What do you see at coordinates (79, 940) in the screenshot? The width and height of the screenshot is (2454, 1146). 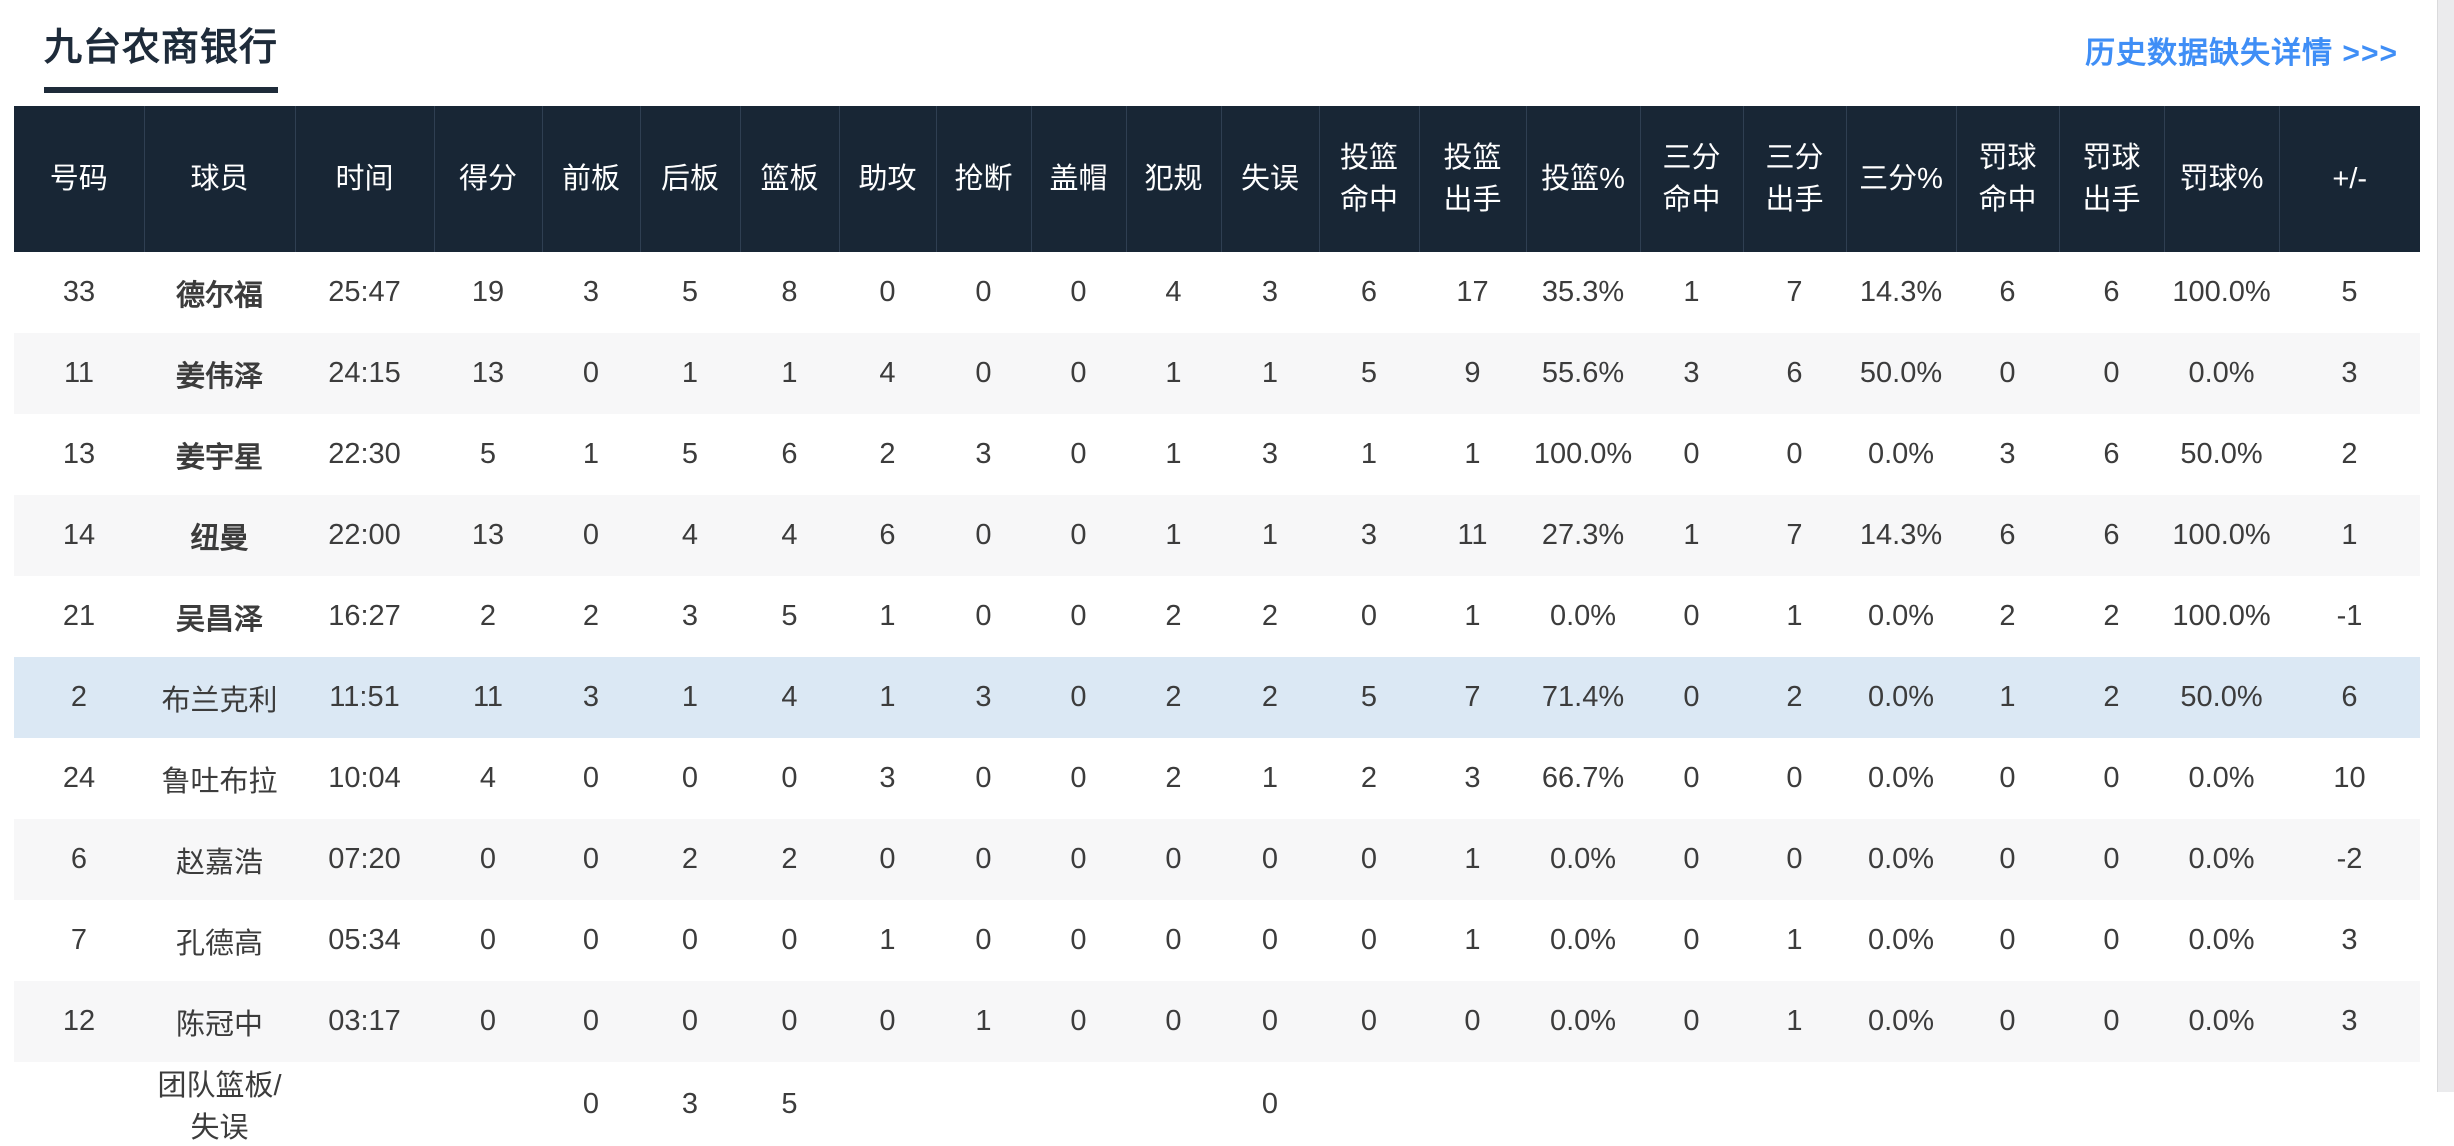 I see `player-number-cell: 7` at bounding box center [79, 940].